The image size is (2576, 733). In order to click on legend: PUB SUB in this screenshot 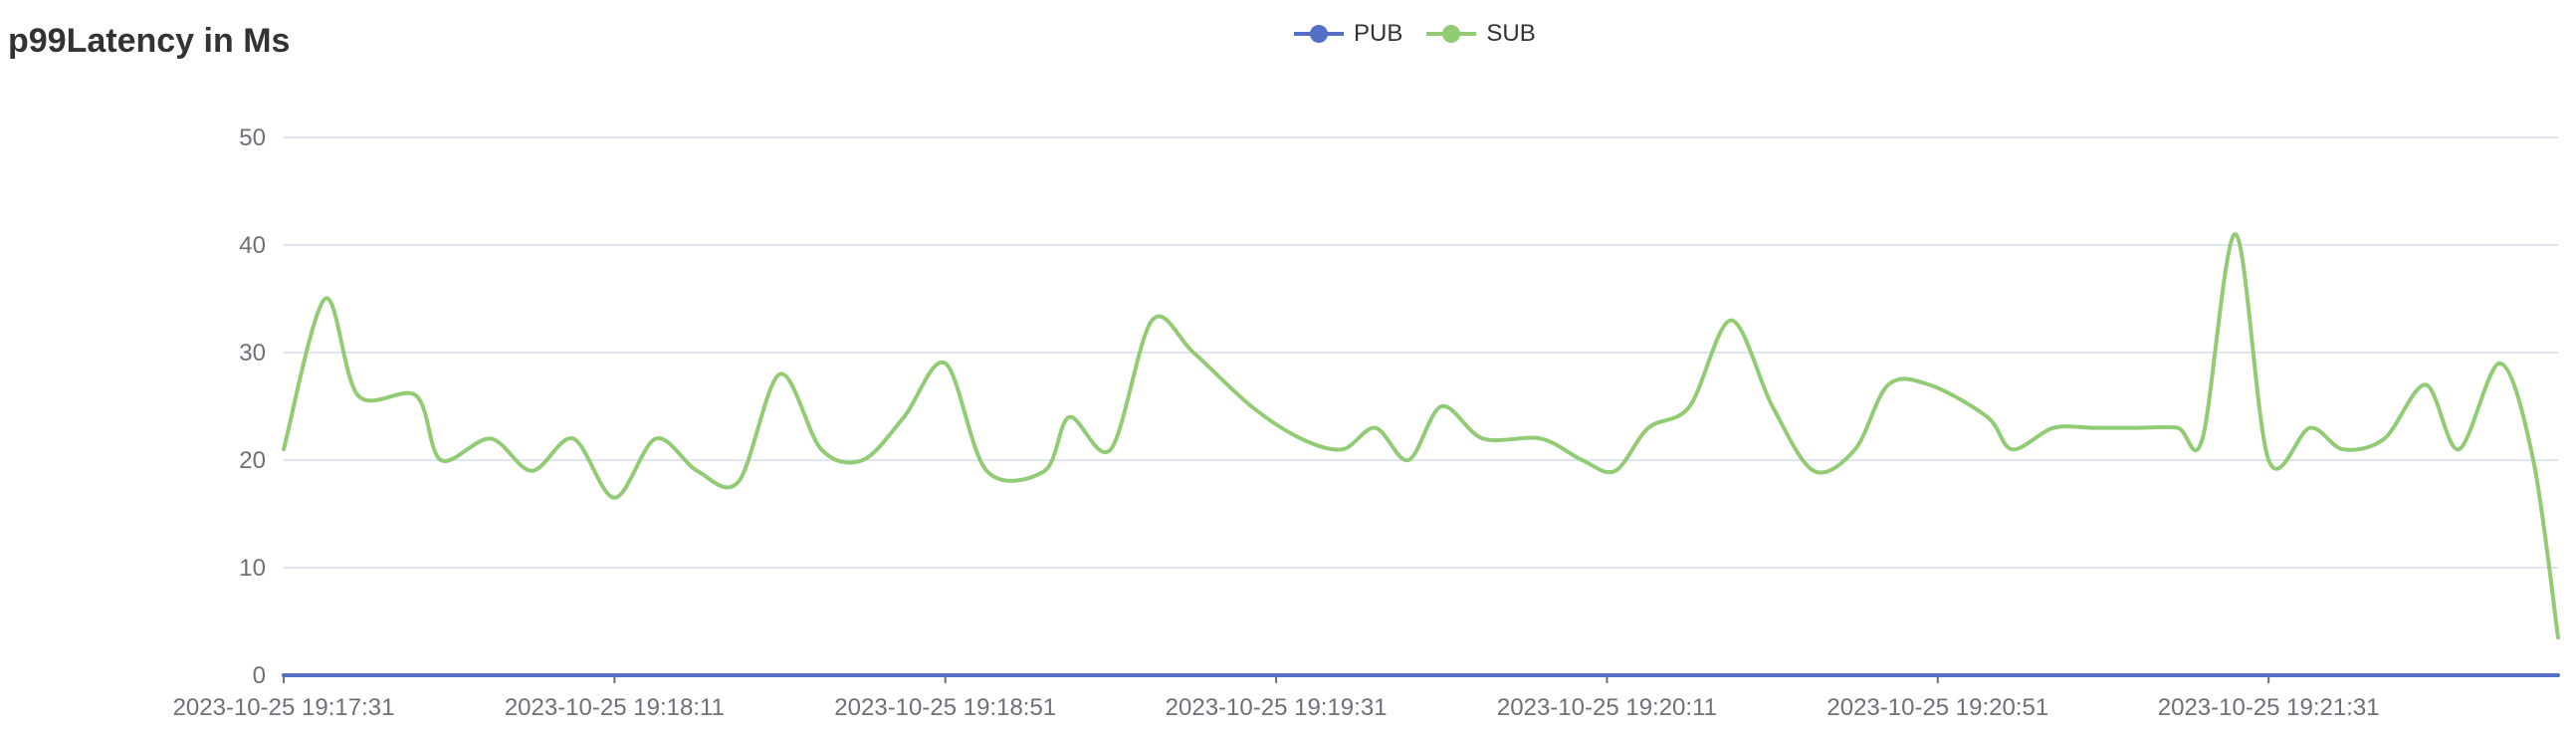, I will do `click(1415, 34)`.